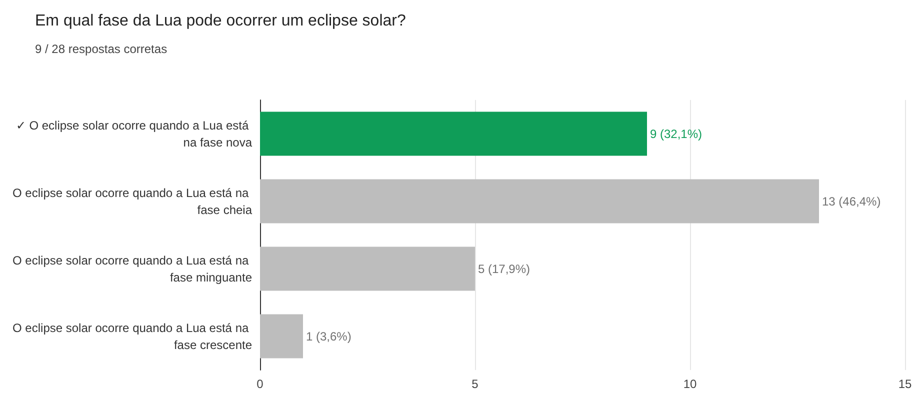 This screenshot has width=918, height=405. I want to click on data-label: 13 (46,4%), so click(851, 201).